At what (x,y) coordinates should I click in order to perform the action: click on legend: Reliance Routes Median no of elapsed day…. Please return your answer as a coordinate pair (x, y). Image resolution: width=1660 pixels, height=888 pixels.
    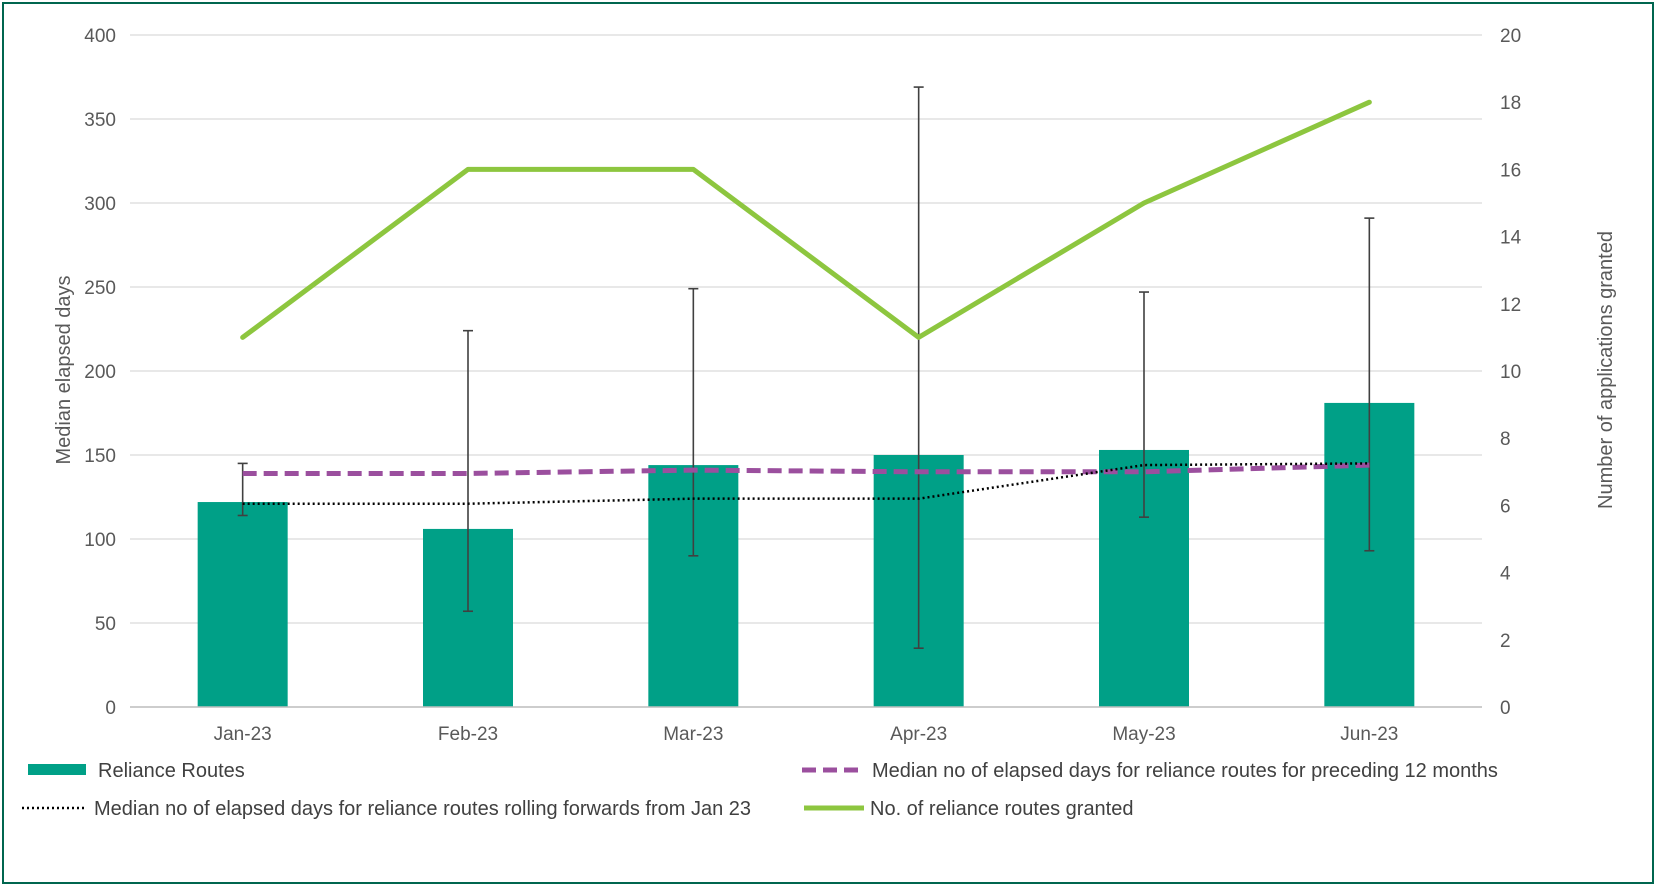
    Looking at the image, I should click on (760, 790).